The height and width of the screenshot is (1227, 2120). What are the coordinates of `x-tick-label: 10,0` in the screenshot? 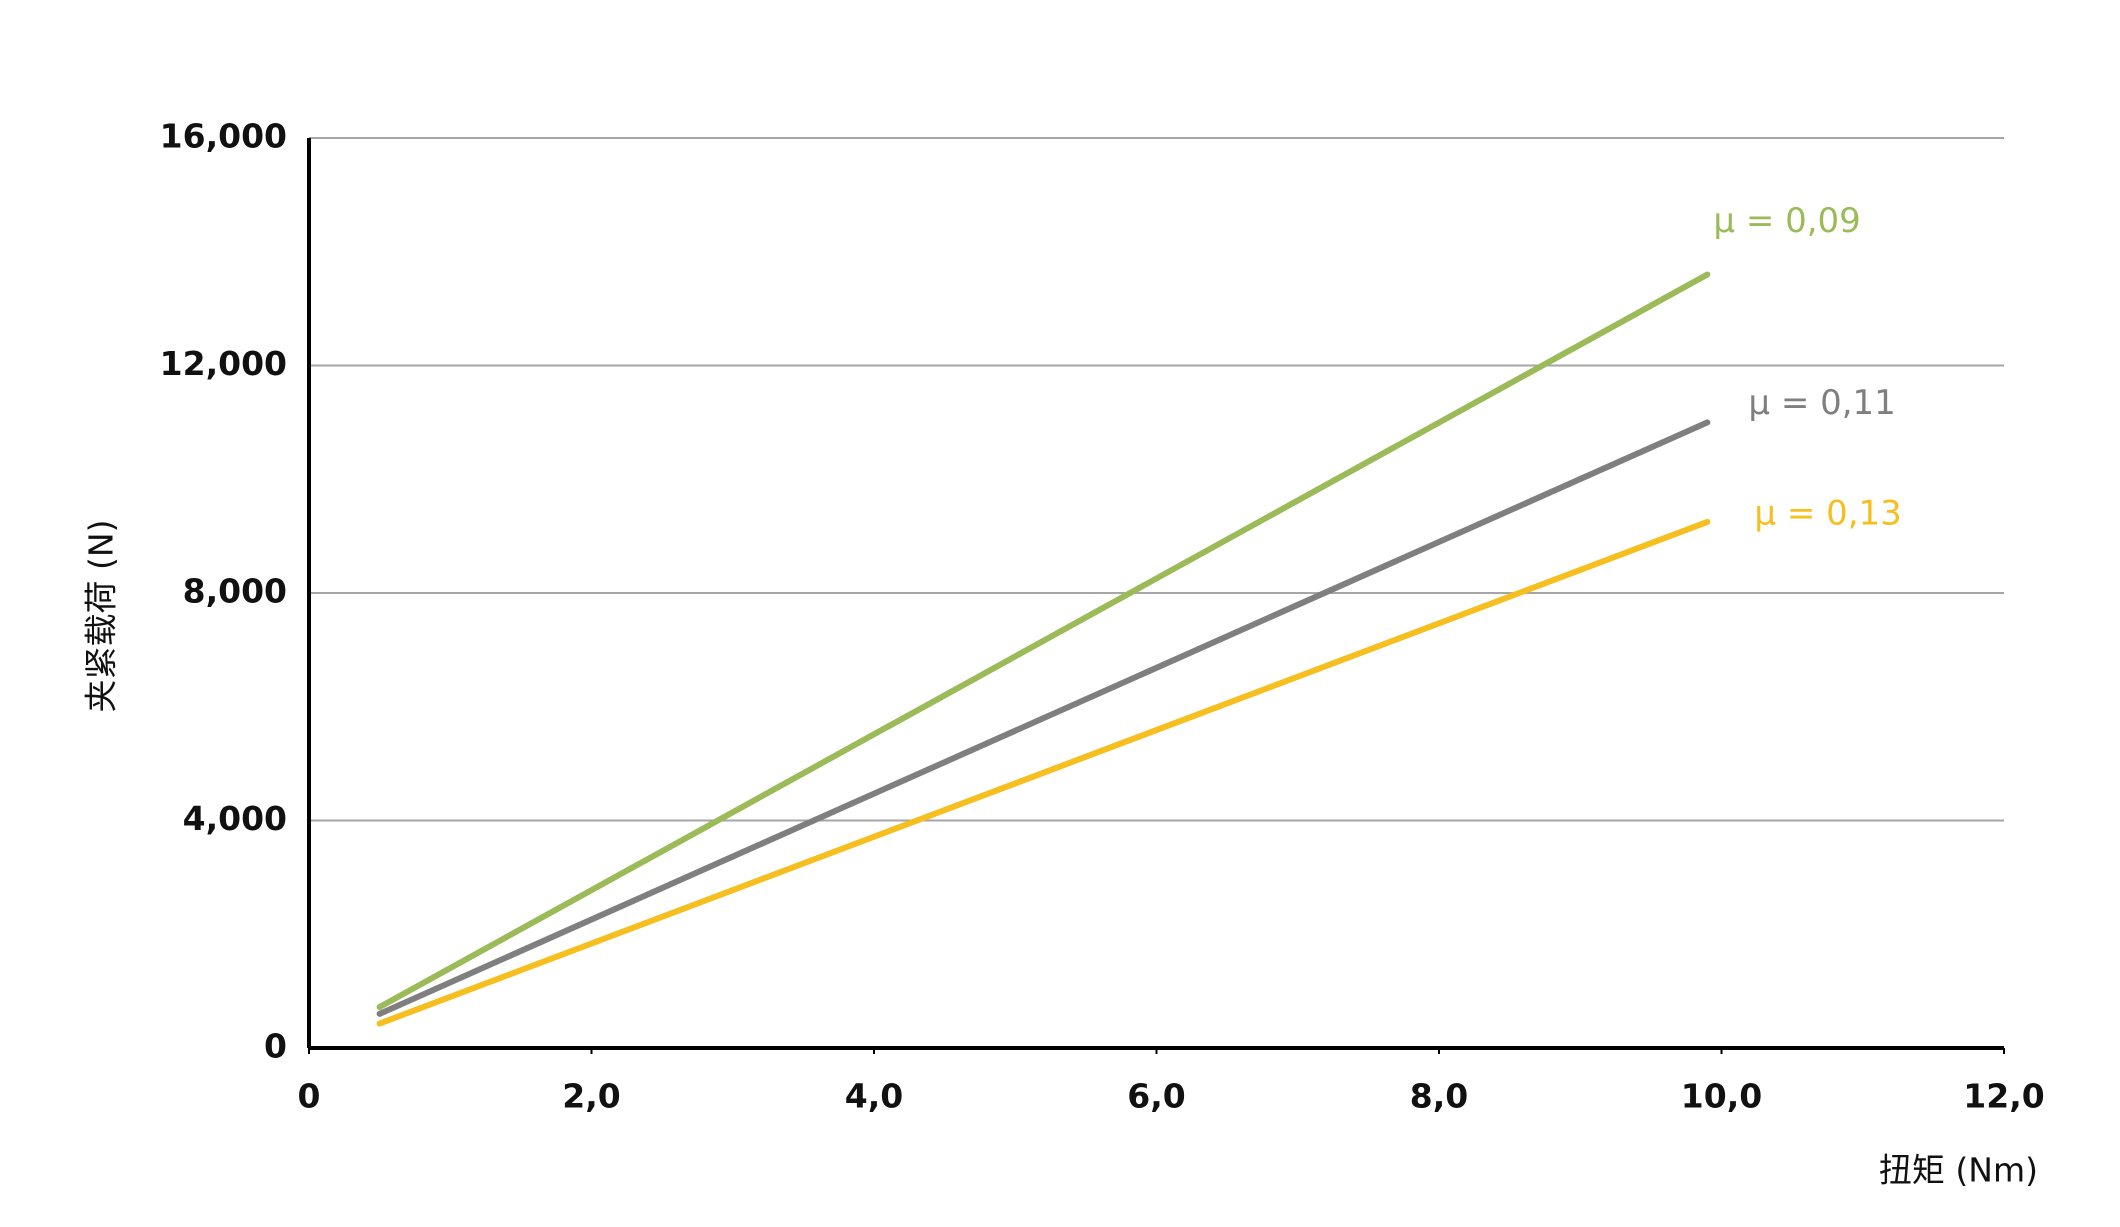 It's located at (1721, 1096).